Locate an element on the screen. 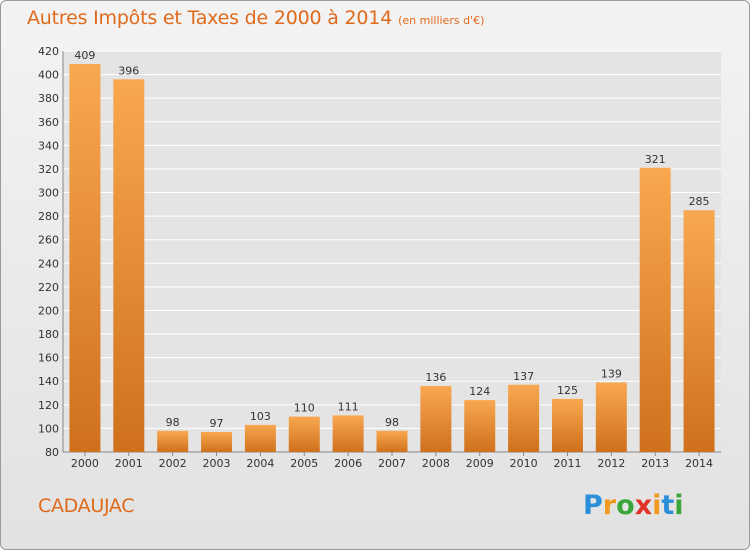 This screenshot has height=550, width=750. y-tick-label: 140 is located at coordinates (48, 381).